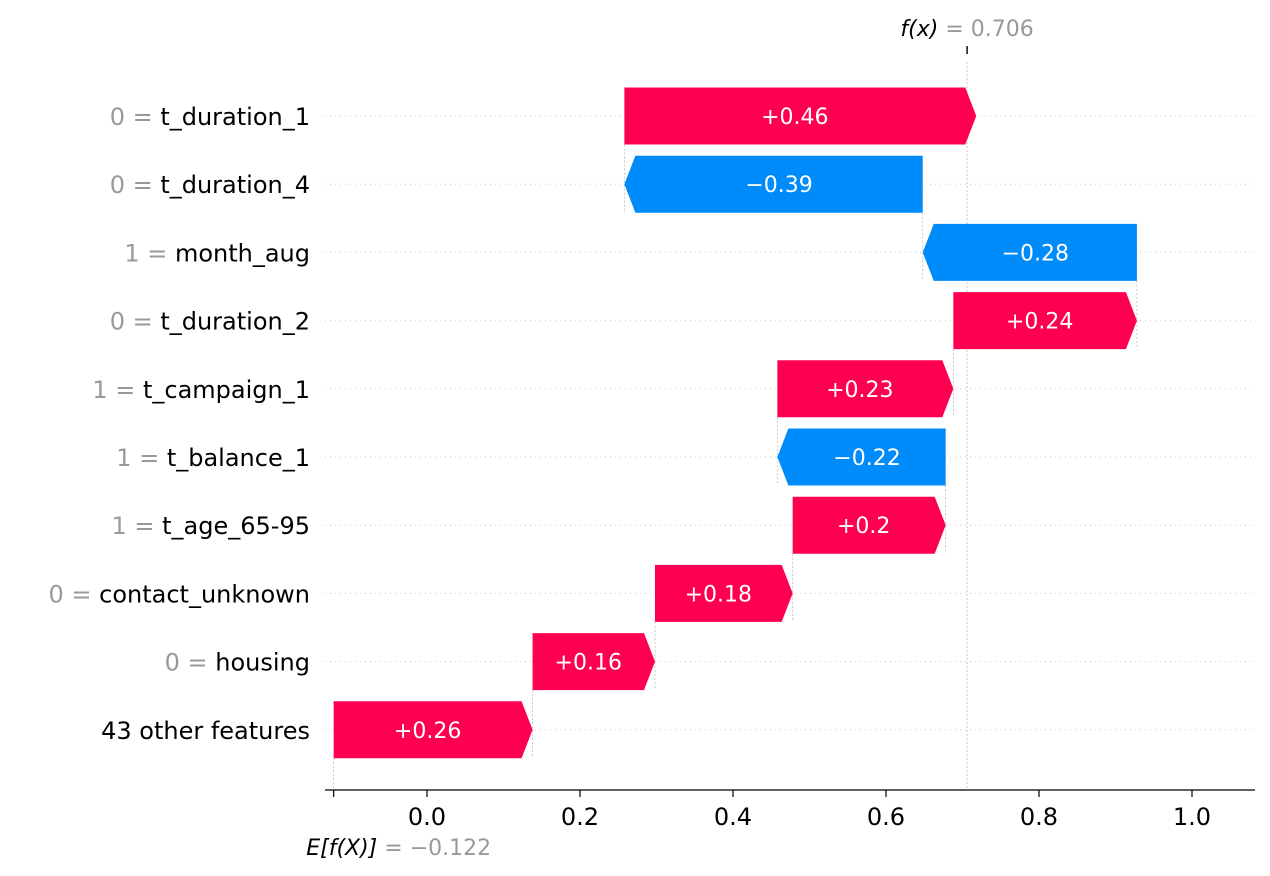 Image resolution: width=1270 pixels, height=876 pixels. I want to click on output-value-label: f(x) = 0.706, so click(966, 29).